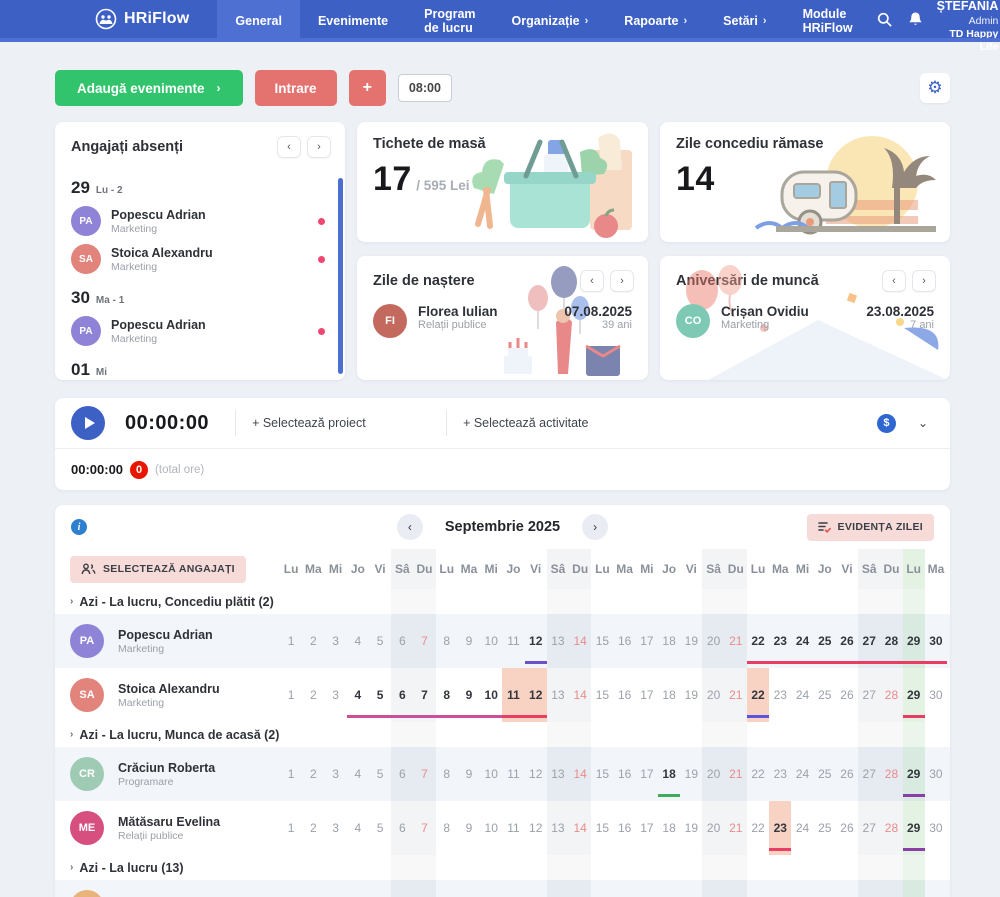 This screenshot has height=897, width=1000. I want to click on birthdays-next-button: ›, so click(622, 281).